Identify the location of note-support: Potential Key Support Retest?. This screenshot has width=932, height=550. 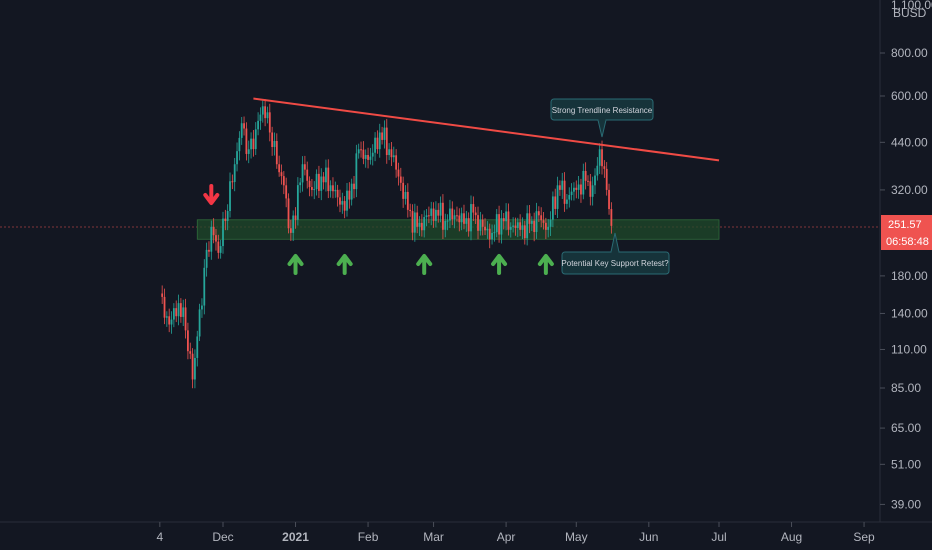
(615, 253).